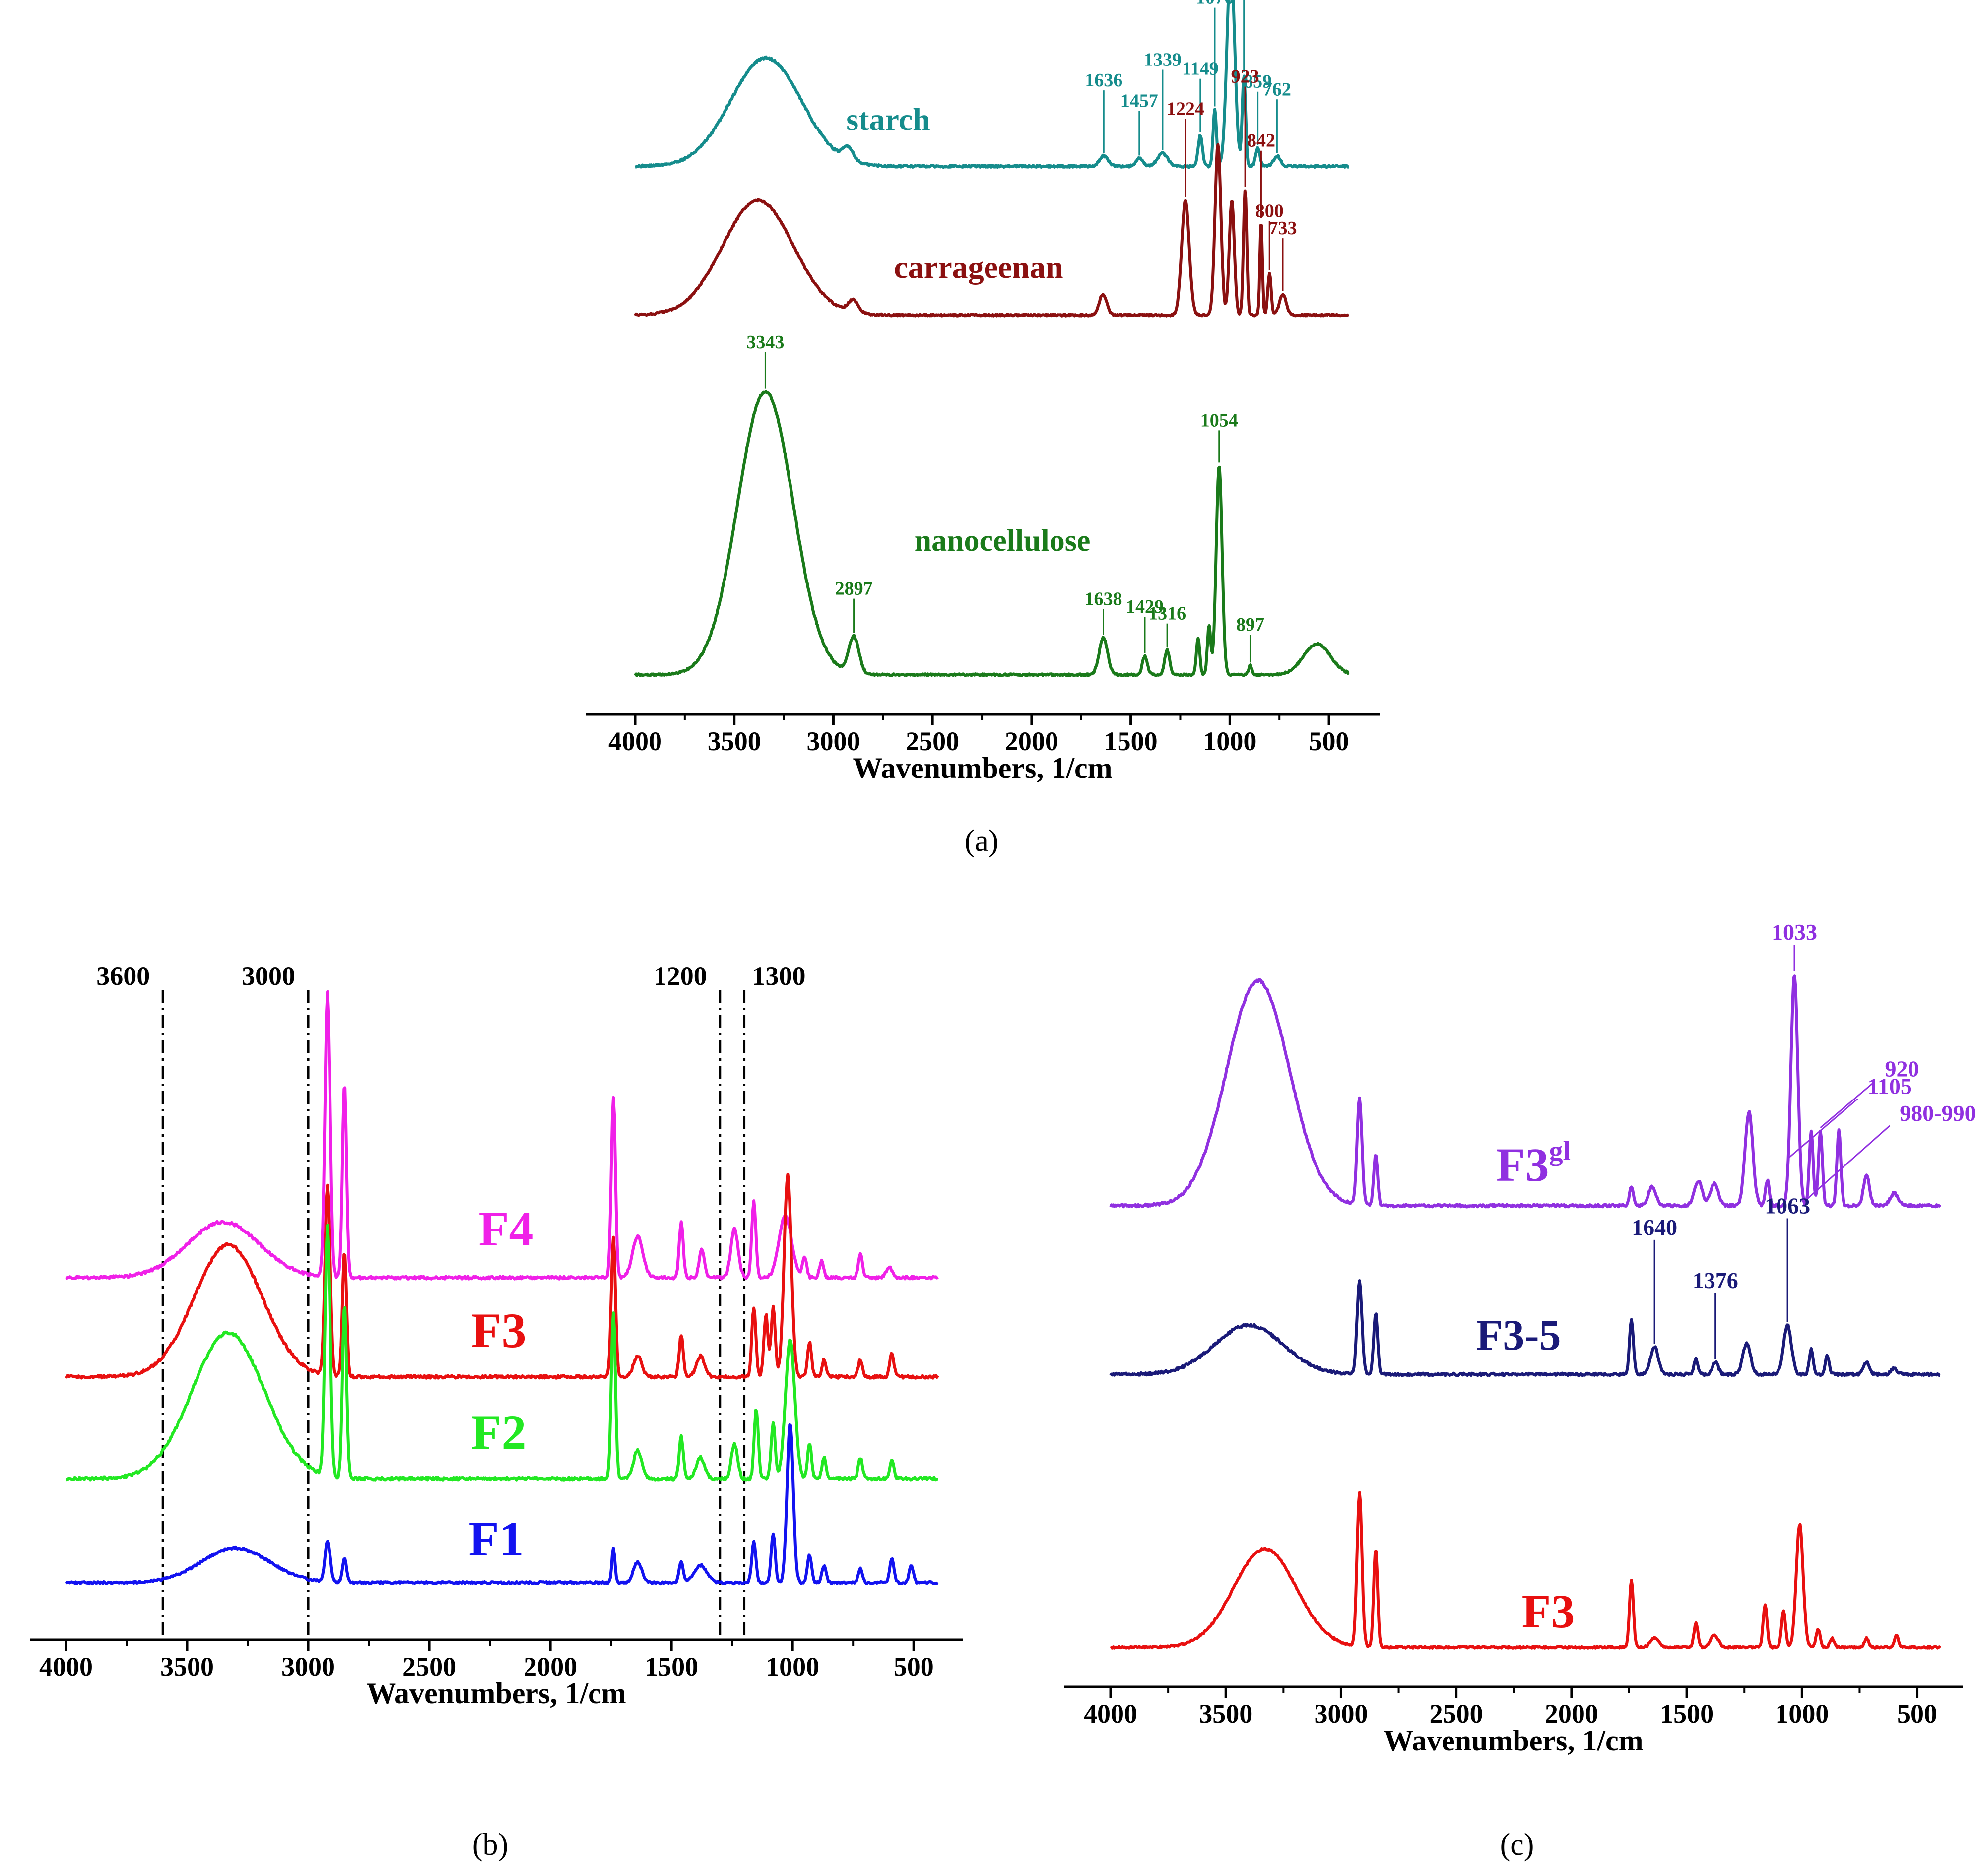 The width and height of the screenshot is (1976, 1876). Describe the element at coordinates (1794, 932) in the screenshot. I see `c-peak-label-f3-gl-1033: 1033` at that location.